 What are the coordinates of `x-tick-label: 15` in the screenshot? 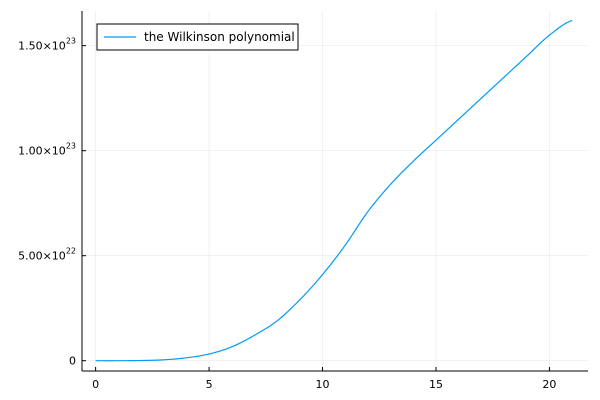 It's located at (436, 384).